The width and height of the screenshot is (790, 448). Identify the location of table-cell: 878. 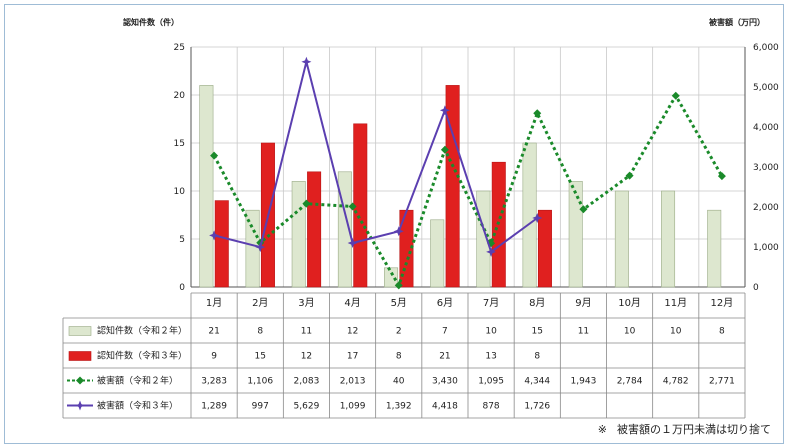
(490, 407).